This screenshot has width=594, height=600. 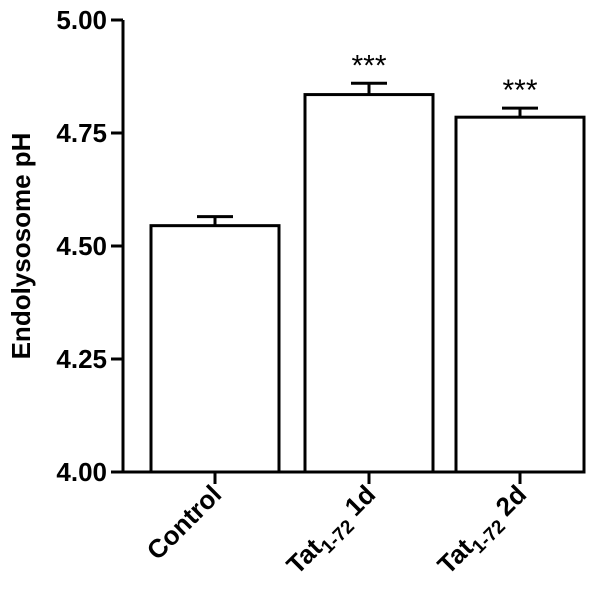 I want to click on y-tick-label: 4.75, so click(x=81, y=133).